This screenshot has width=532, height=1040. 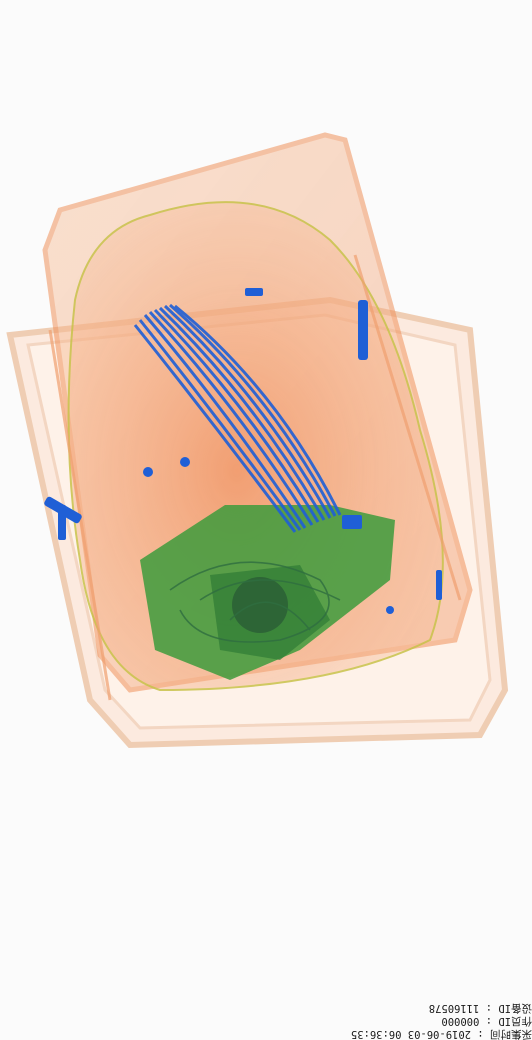 I want to click on device-id-label: 设备ID, so click(x=515, y=1008).